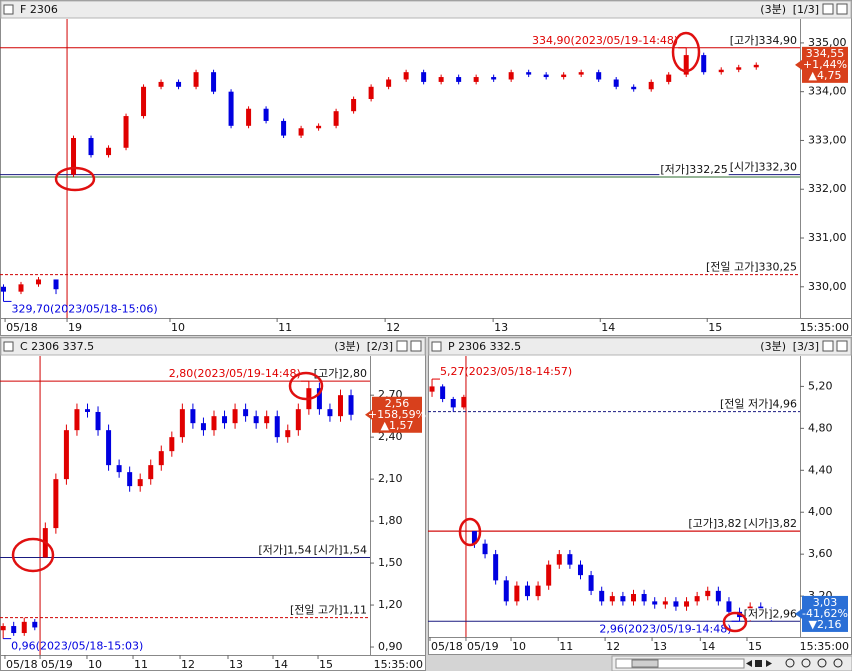 This screenshot has width=852, height=671. I want to click on interval: (3분), so click(773, 9).